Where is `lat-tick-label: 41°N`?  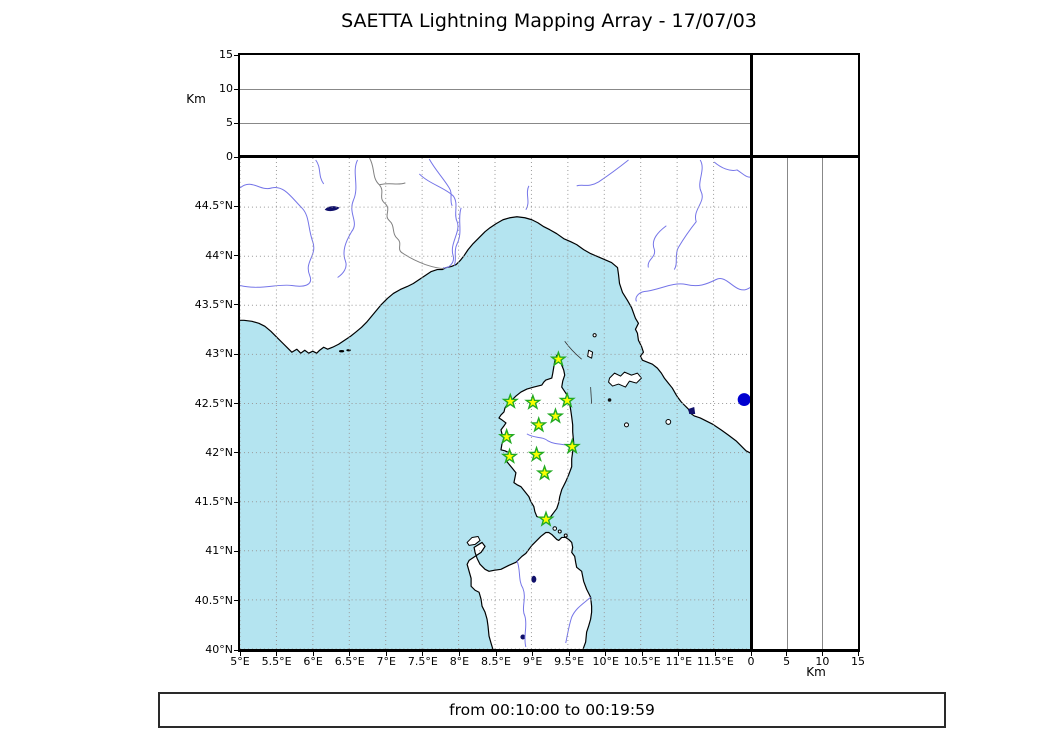 lat-tick-label: 41°N is located at coordinates (219, 551).